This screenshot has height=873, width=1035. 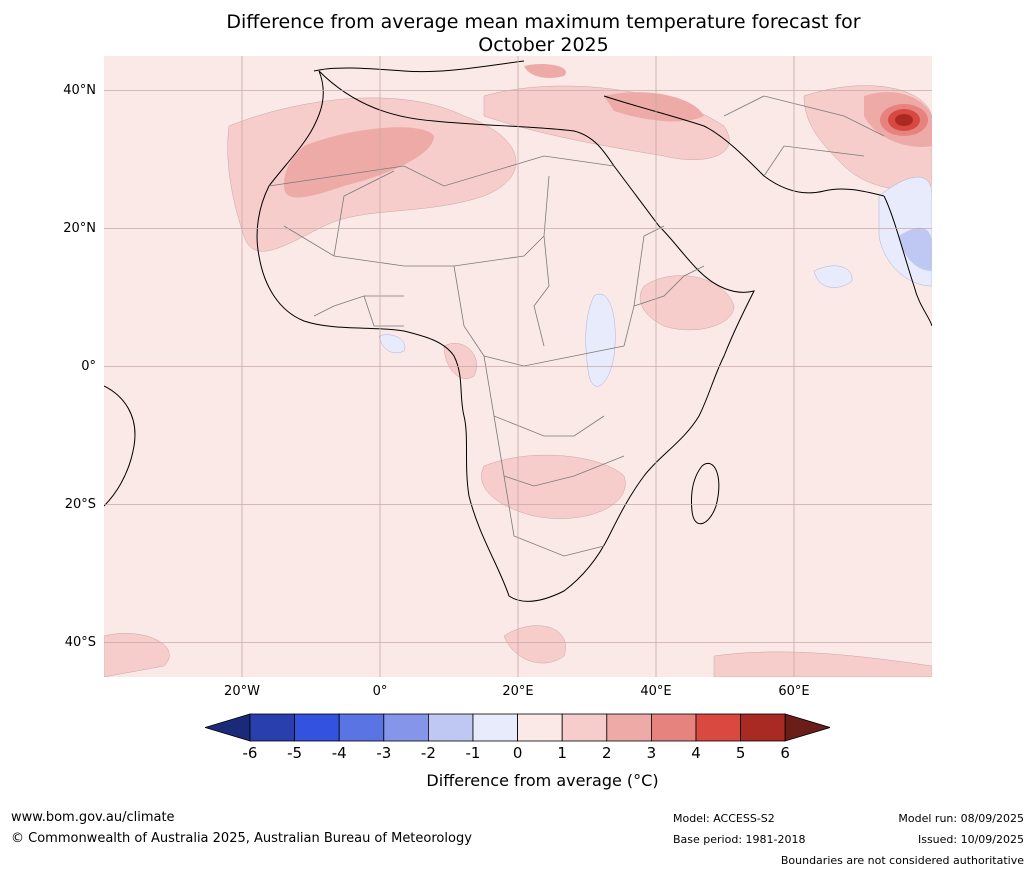 What do you see at coordinates (93, 817) in the screenshot?
I see `footer-url: www.bom.gov.au/climate` at bounding box center [93, 817].